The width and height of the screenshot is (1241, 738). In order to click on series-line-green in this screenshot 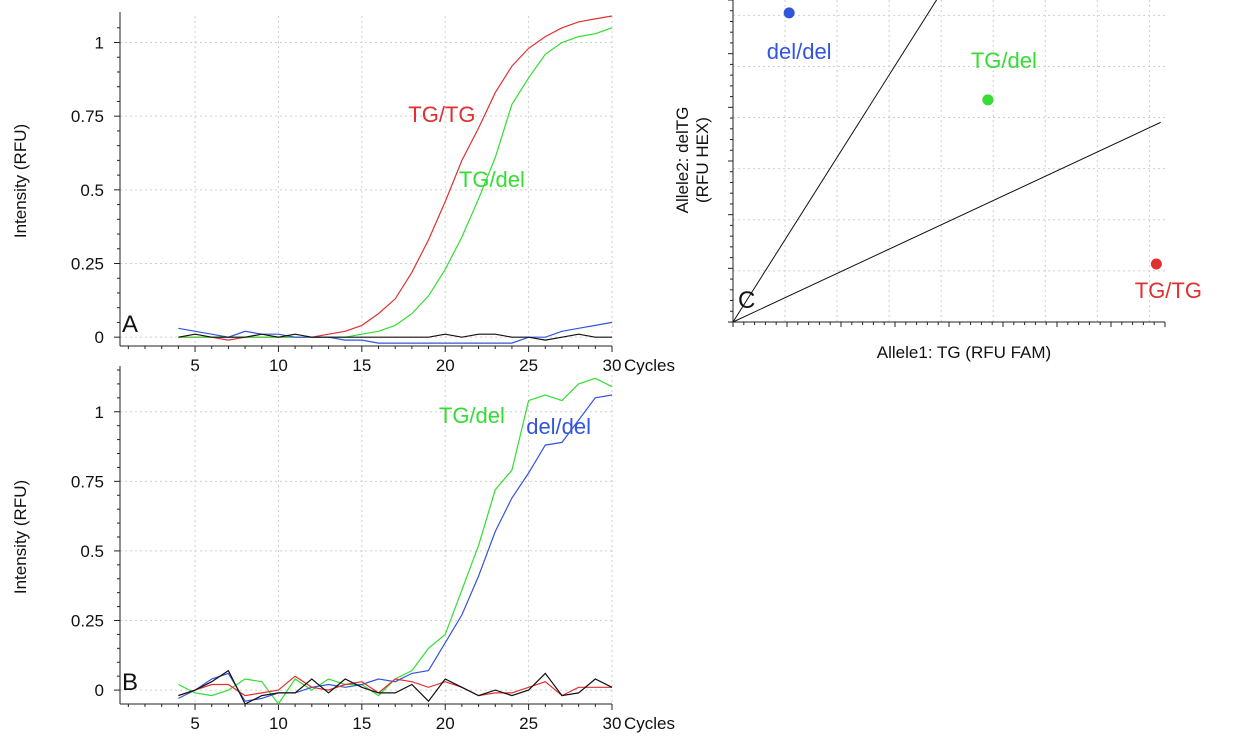, I will do `click(395, 182)`.